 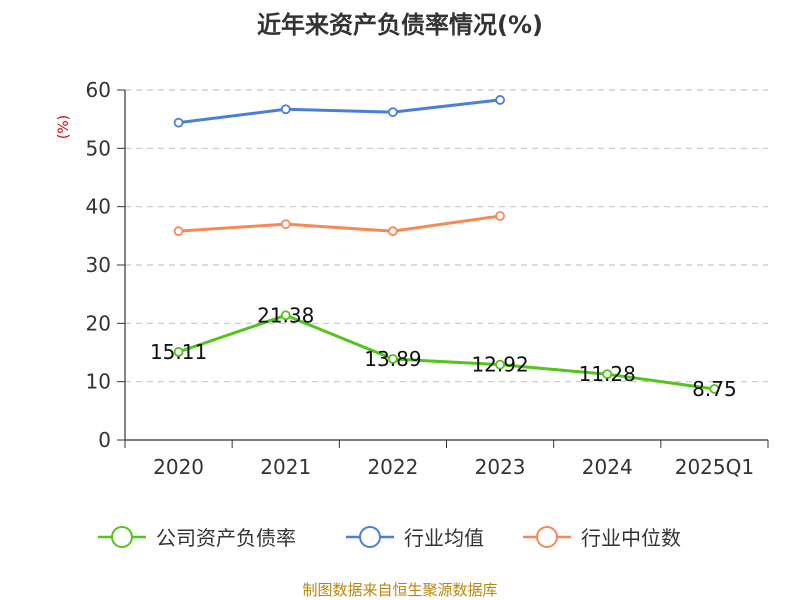 What do you see at coordinates (98, 323) in the screenshot?
I see `y-tick-label: 20` at bounding box center [98, 323].